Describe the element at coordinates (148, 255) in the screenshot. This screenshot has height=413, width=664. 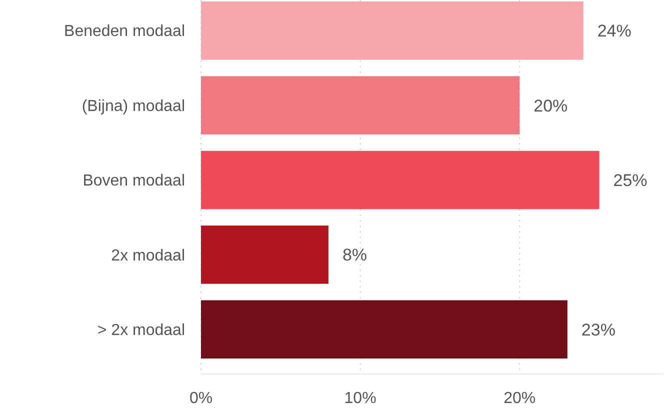
I see `y-tick-label: 2x modaal` at that location.